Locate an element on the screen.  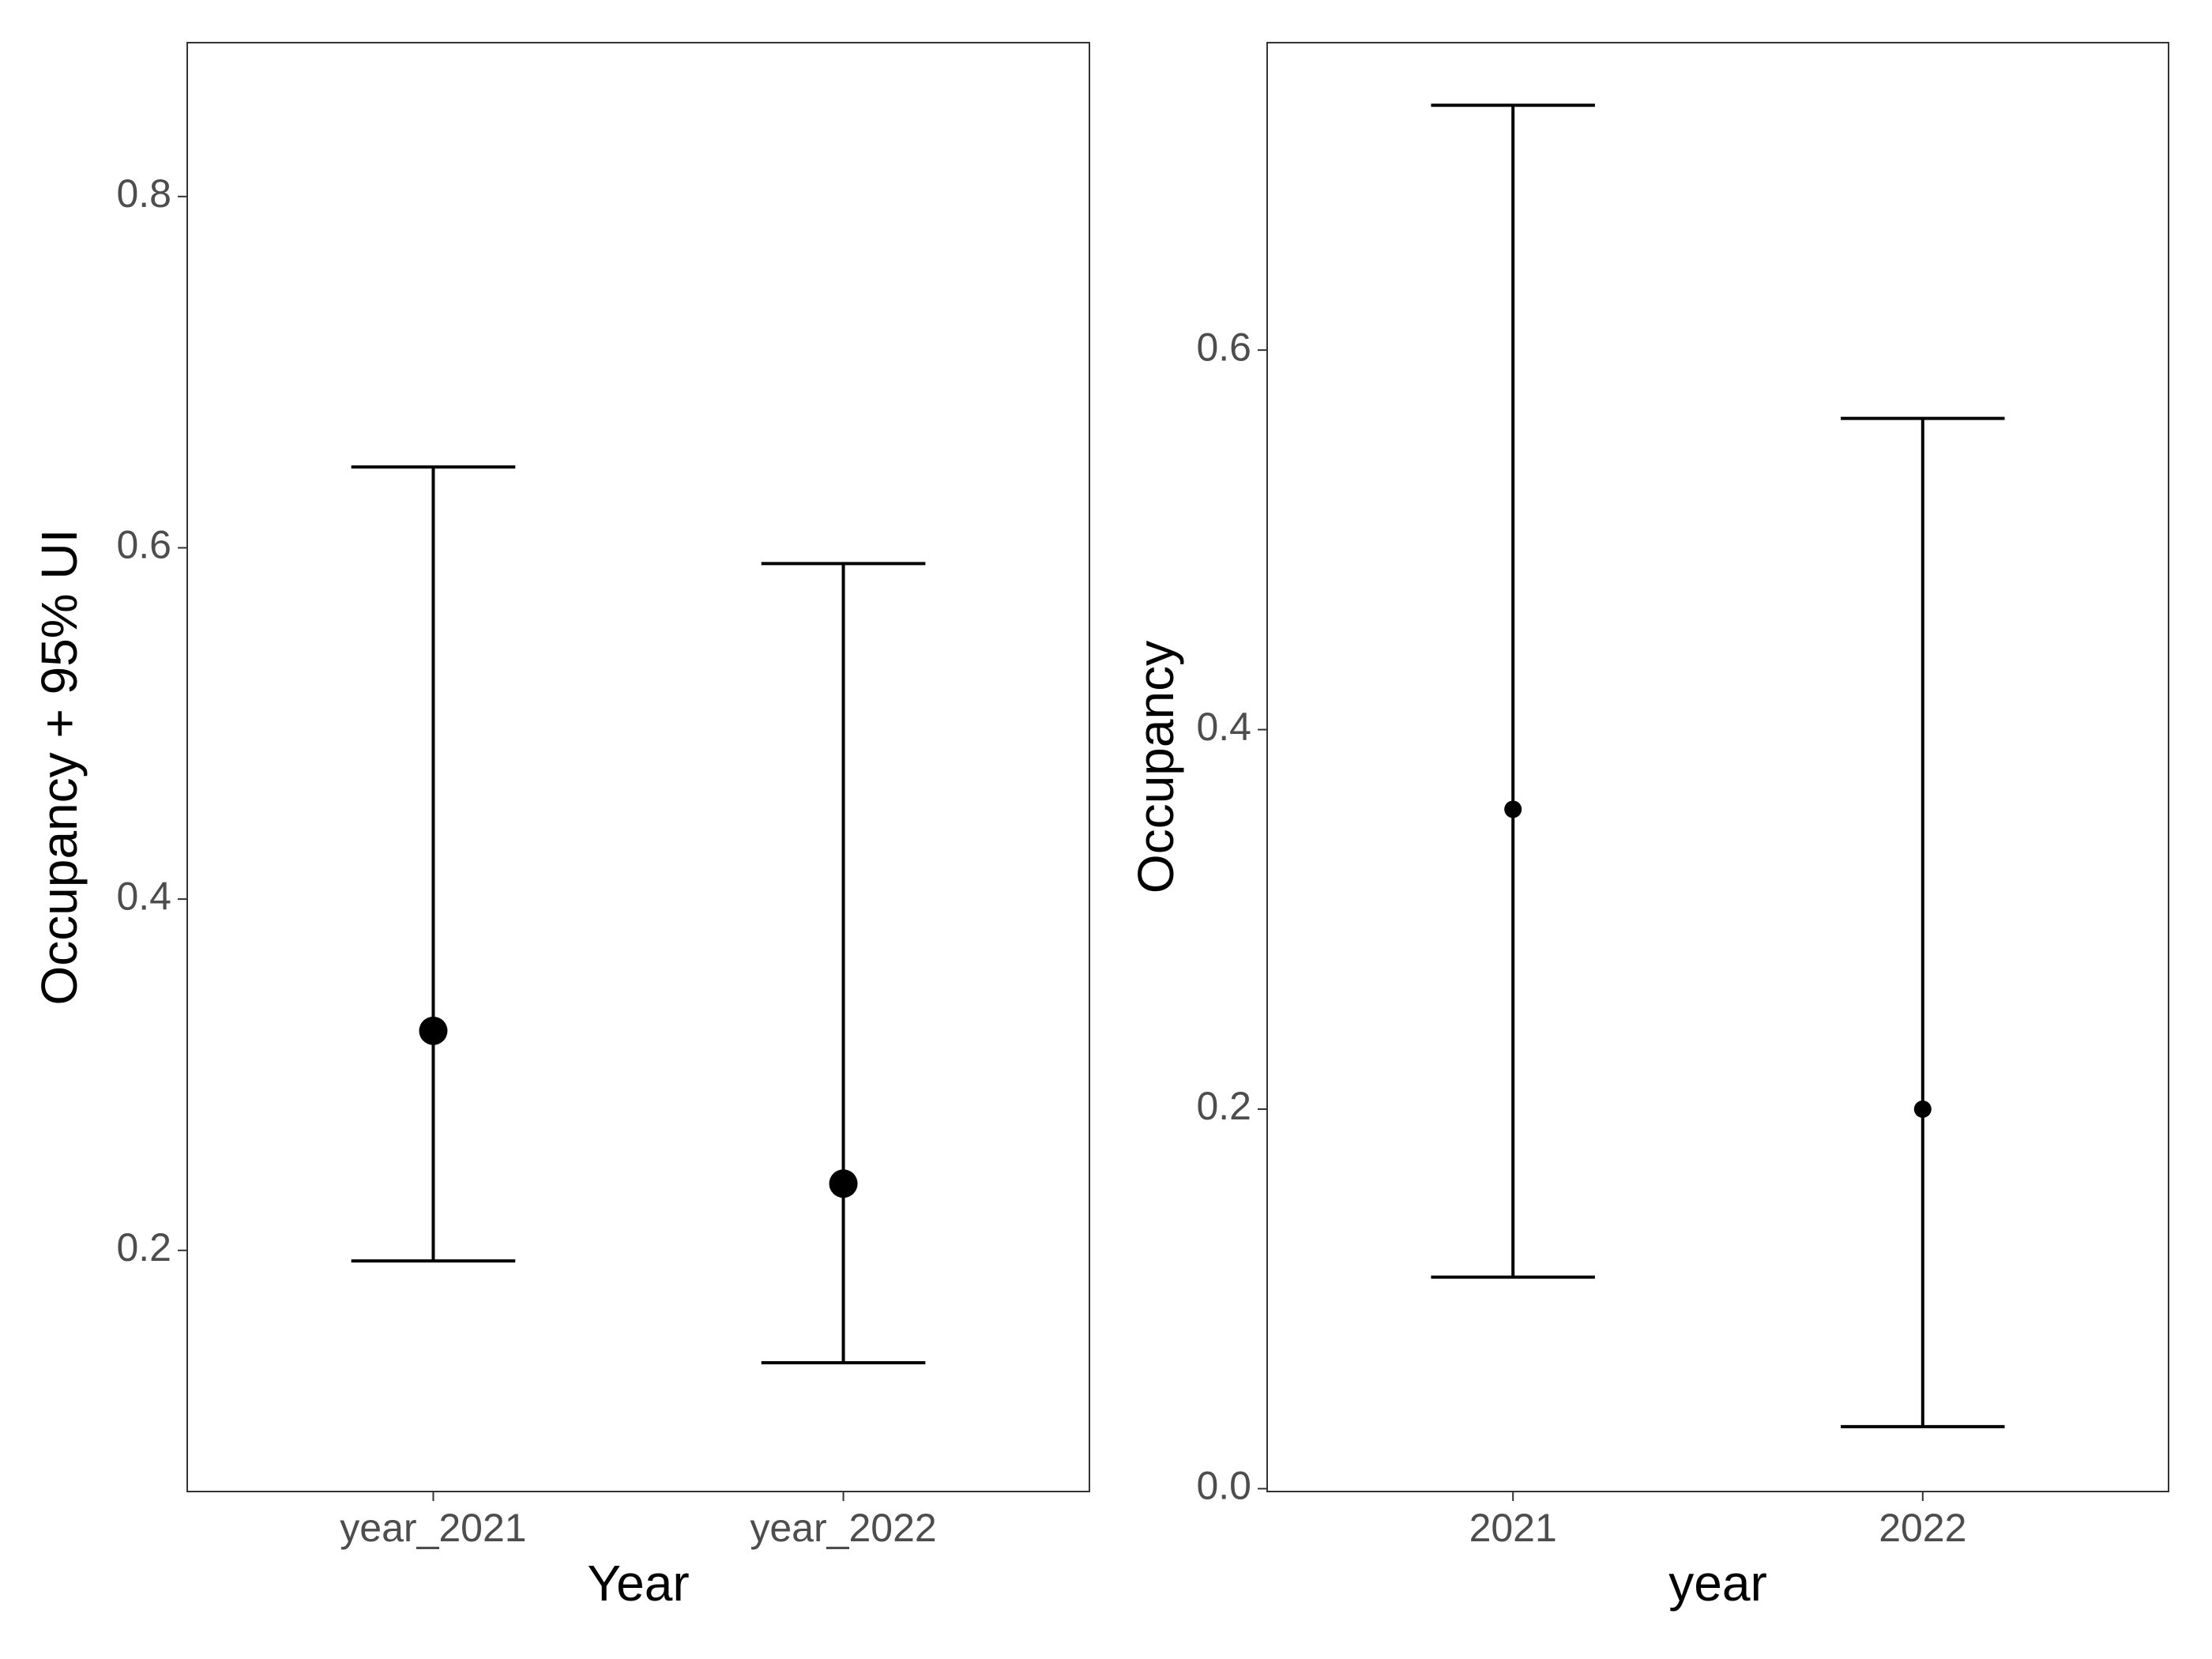
x-axis-title: Year is located at coordinates (638, 1584).